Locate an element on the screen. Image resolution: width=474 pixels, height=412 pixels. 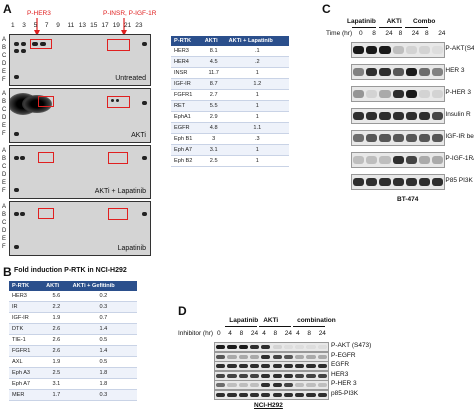
group-underline is located at coordinates (241, 326).